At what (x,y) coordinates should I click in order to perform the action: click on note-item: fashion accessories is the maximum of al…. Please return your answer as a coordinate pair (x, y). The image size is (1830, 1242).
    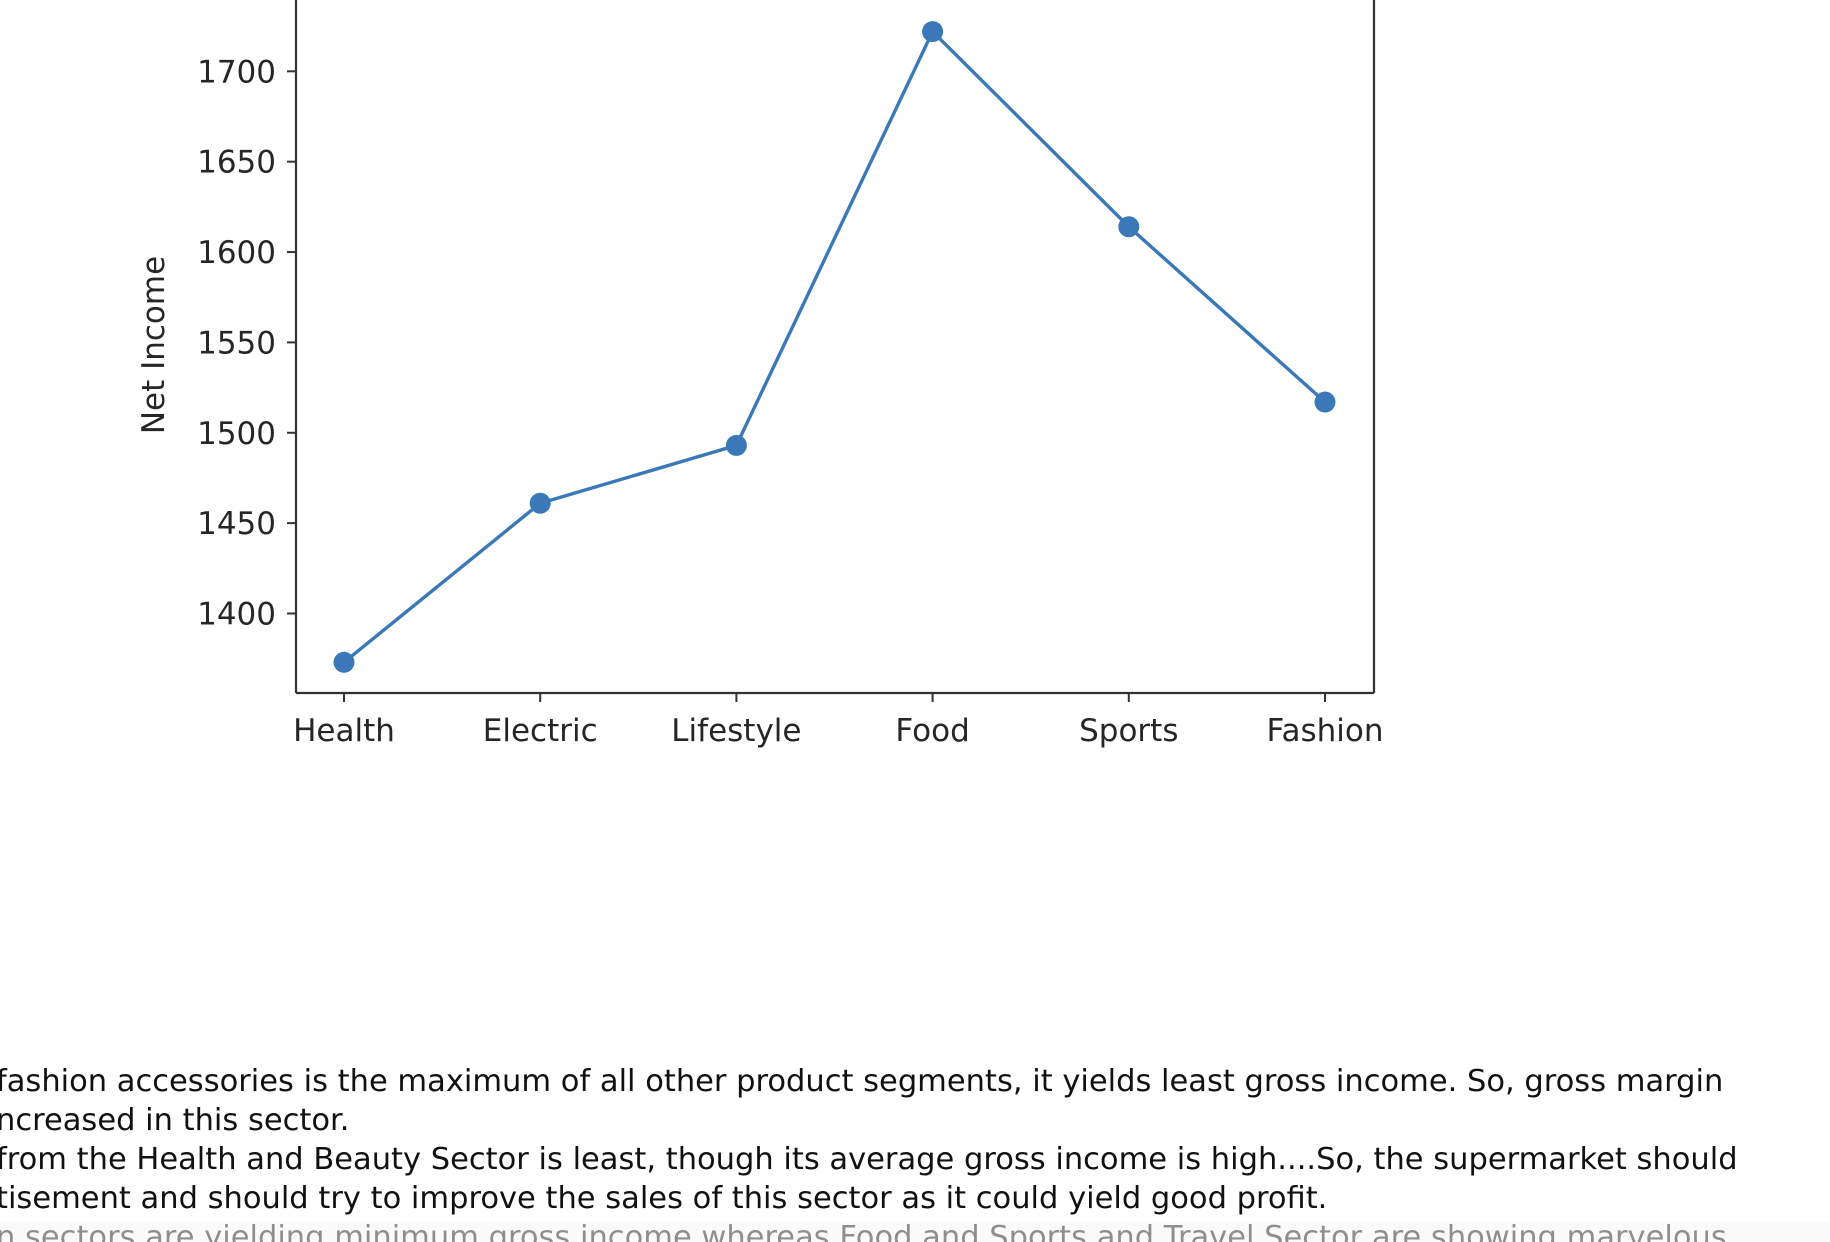
    Looking at the image, I should click on (915, 1101).